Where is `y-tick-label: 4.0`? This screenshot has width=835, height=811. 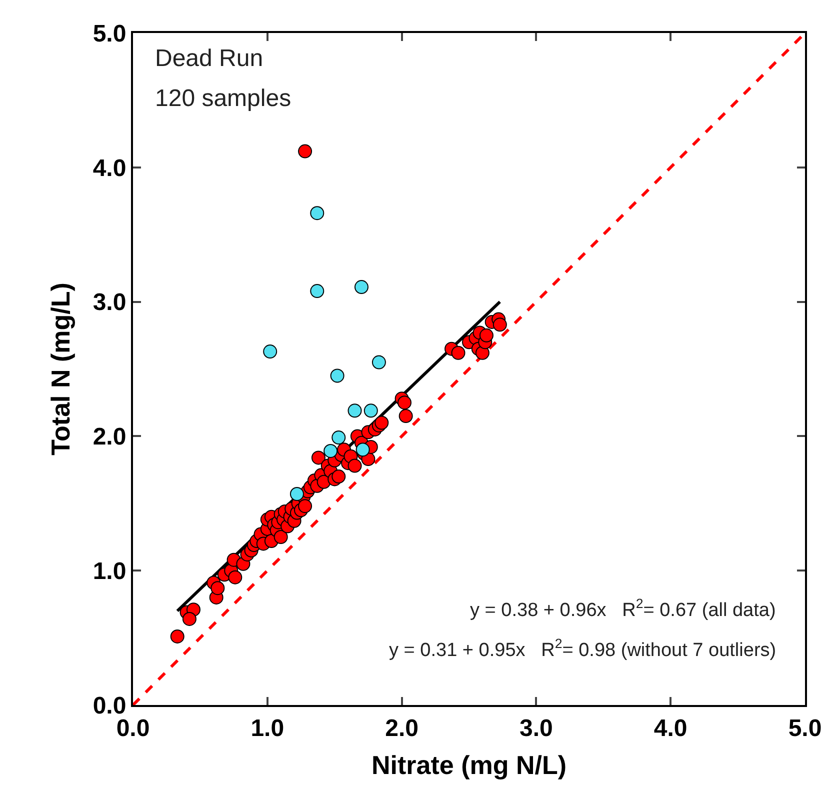 y-tick-label: 4.0 is located at coordinates (109, 168).